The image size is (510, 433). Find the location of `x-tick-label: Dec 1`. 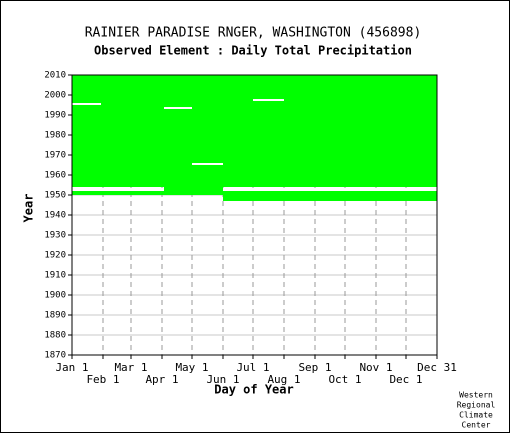

x-tick-label: Dec 1 is located at coordinates (405, 379).